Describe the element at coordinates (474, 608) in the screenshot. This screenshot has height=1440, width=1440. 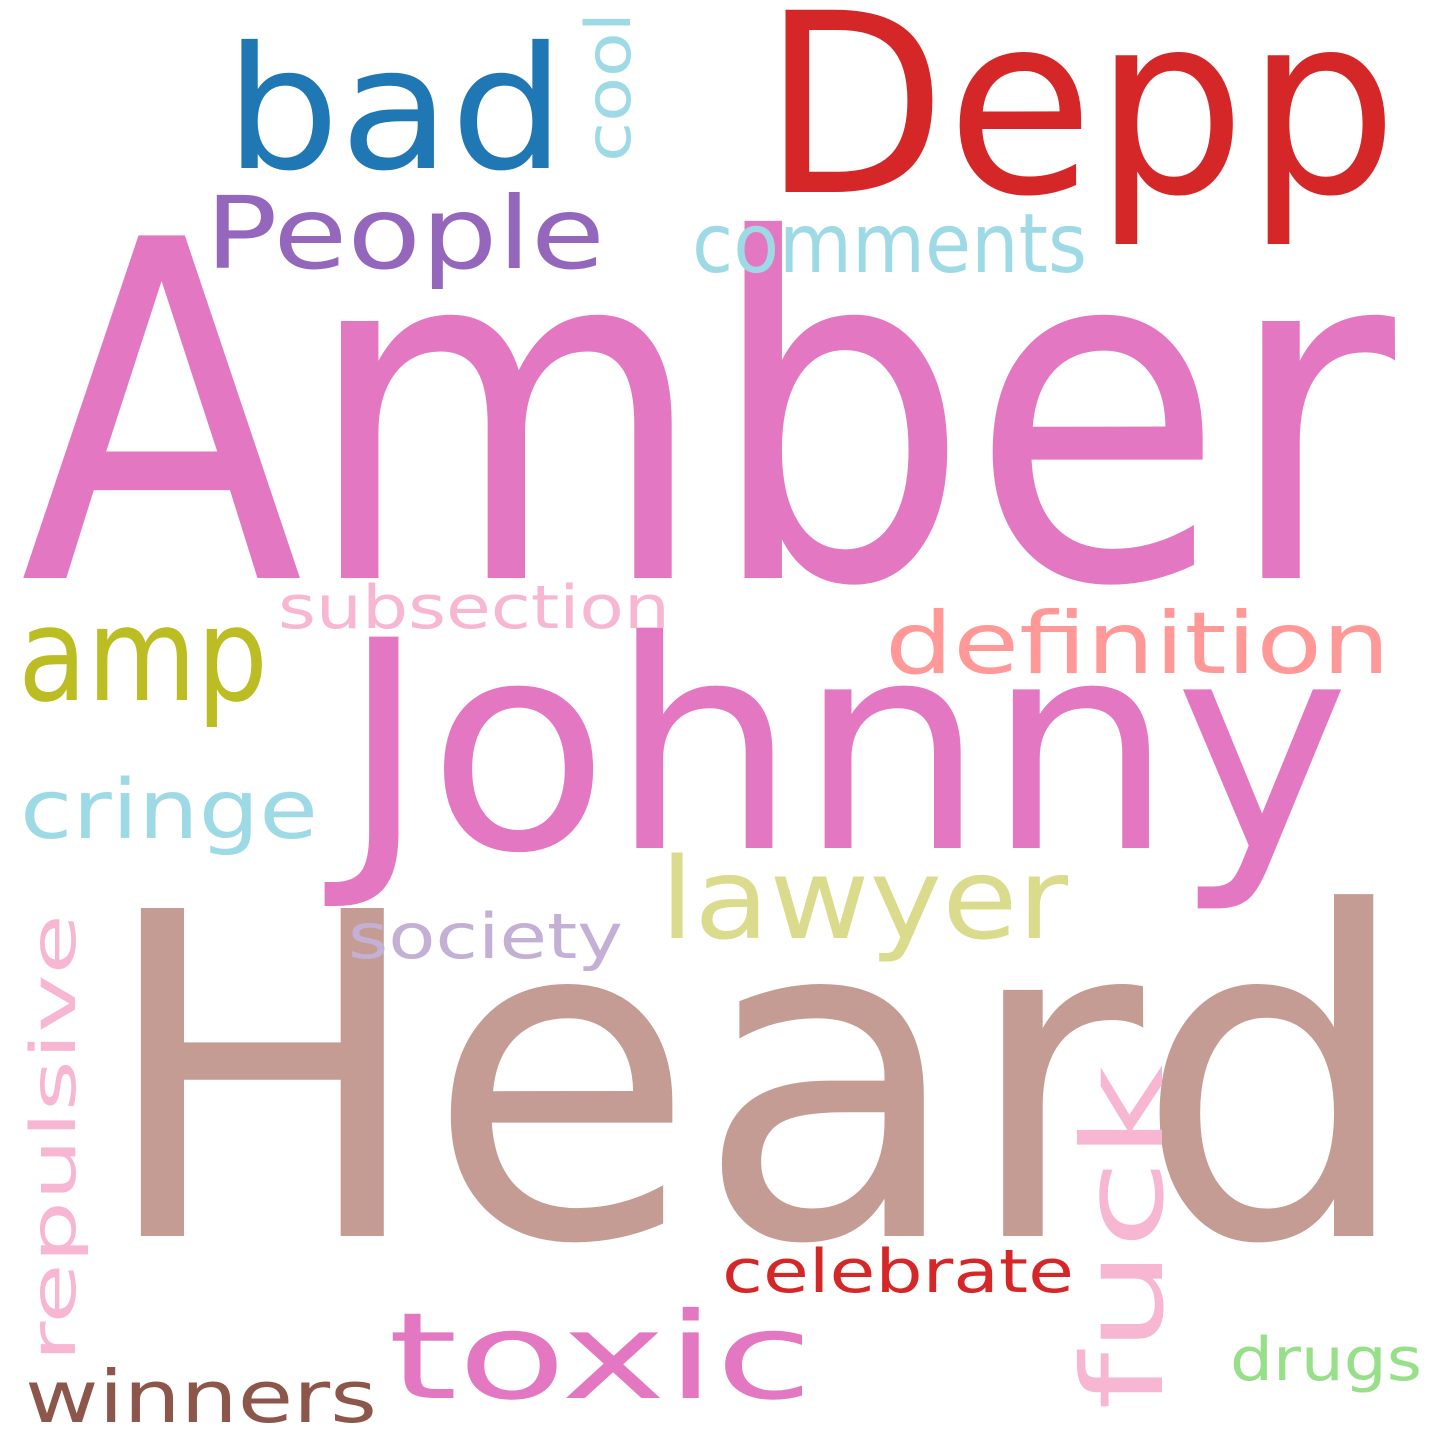
I see `word-subsection: subsection` at that location.